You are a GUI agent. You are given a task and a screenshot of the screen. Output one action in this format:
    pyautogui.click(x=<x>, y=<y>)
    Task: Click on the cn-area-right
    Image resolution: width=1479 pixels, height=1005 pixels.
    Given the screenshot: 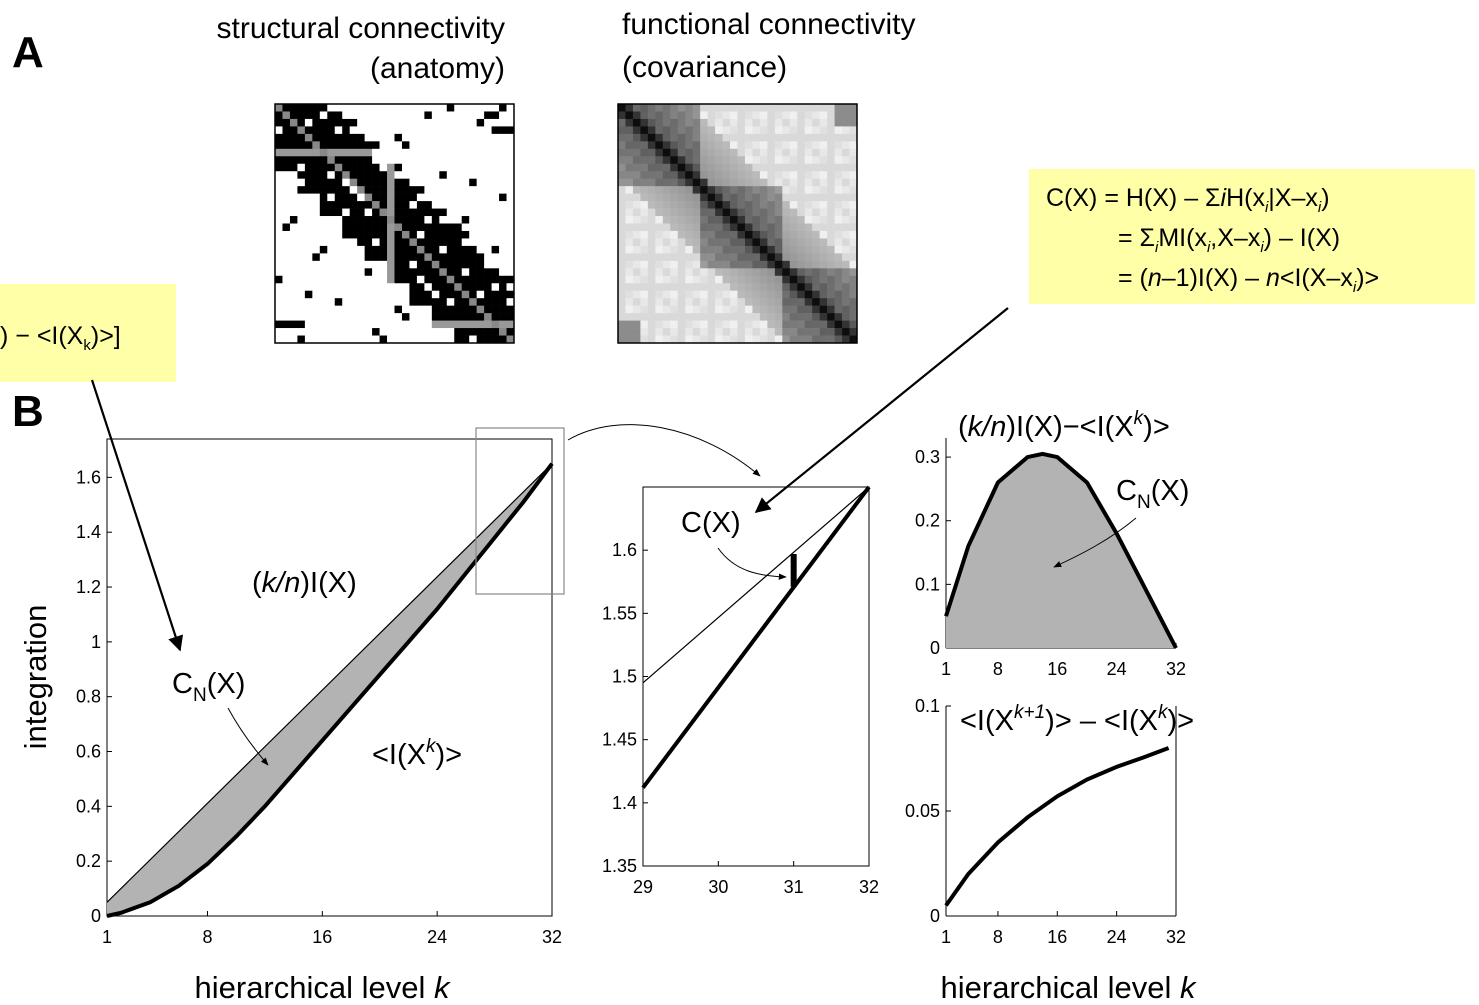 What is the action you would take?
    pyautogui.click(x=1061, y=550)
    